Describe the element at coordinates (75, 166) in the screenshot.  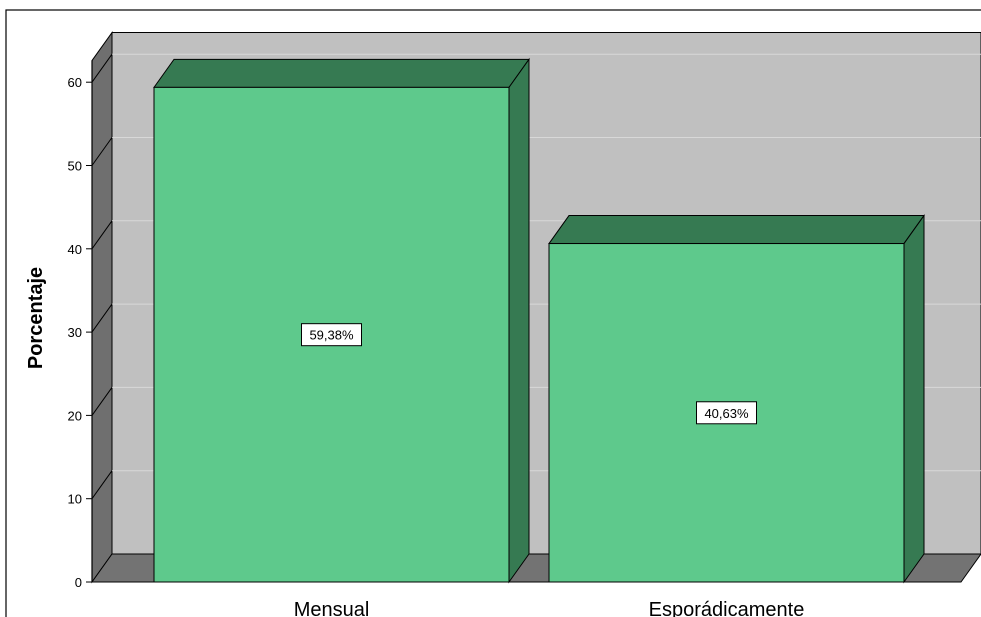
I see `y-tick-label: 50` at that location.